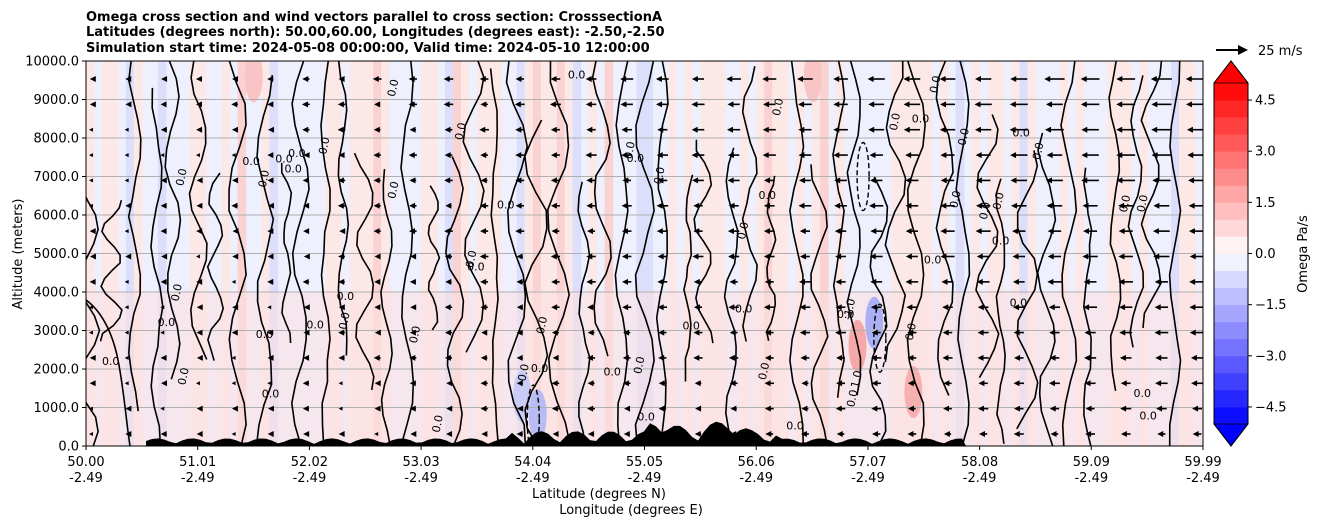 The height and width of the screenshot is (526, 1320). What do you see at coordinates (644, 462) in the screenshot?
I see `x-tick-label-latitude: 55.05` at bounding box center [644, 462].